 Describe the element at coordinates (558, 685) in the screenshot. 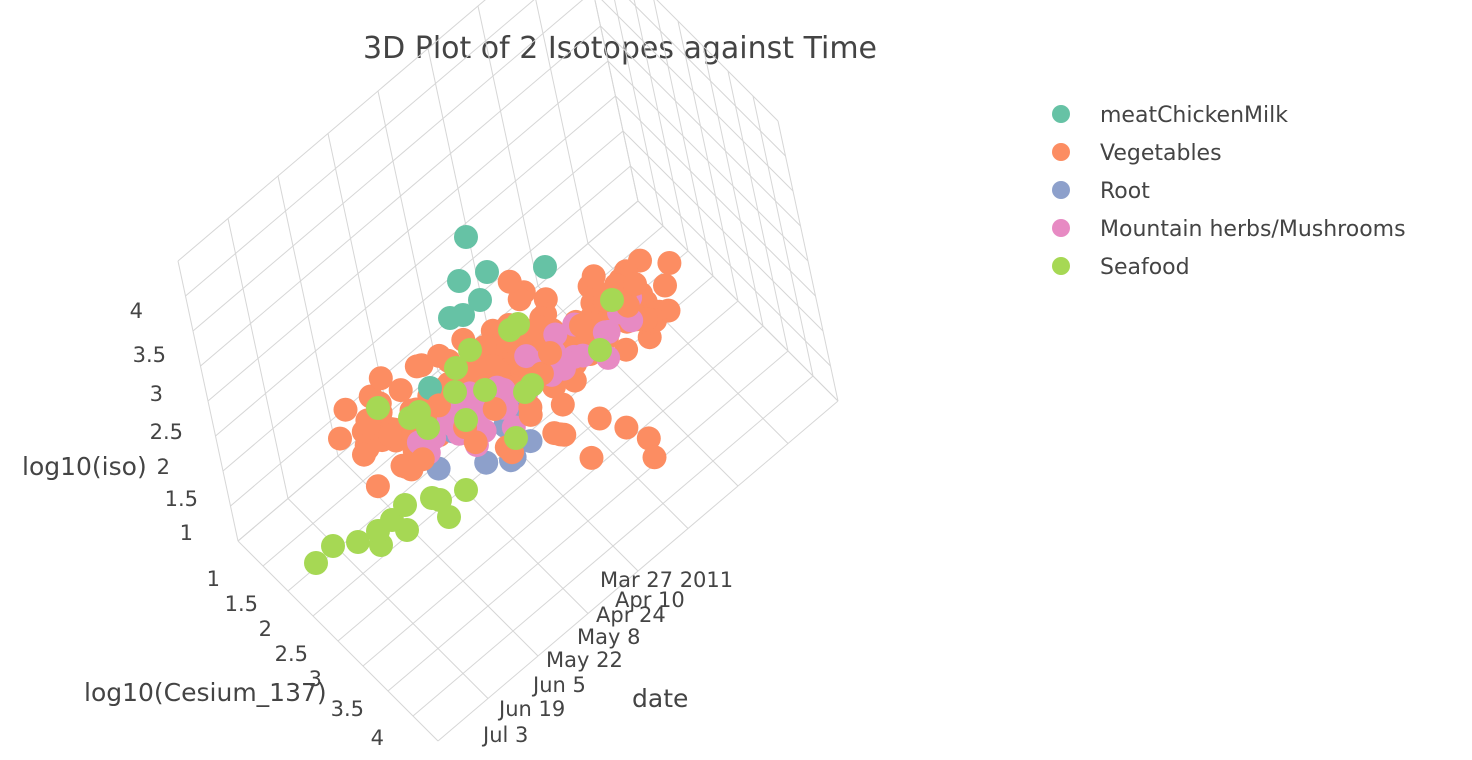

I see `x-tick-label: Jun 5` at that location.